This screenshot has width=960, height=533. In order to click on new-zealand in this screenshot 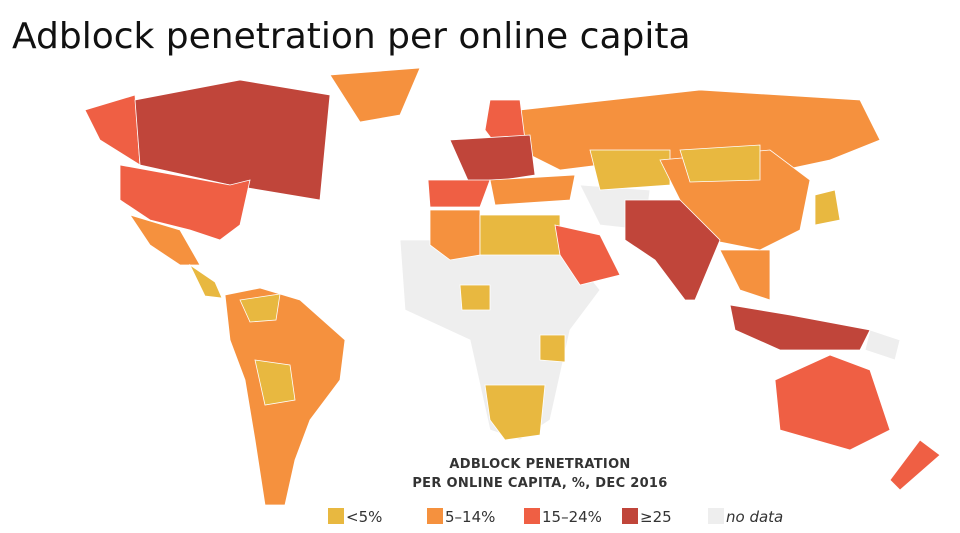, I will do `click(915, 465)`.